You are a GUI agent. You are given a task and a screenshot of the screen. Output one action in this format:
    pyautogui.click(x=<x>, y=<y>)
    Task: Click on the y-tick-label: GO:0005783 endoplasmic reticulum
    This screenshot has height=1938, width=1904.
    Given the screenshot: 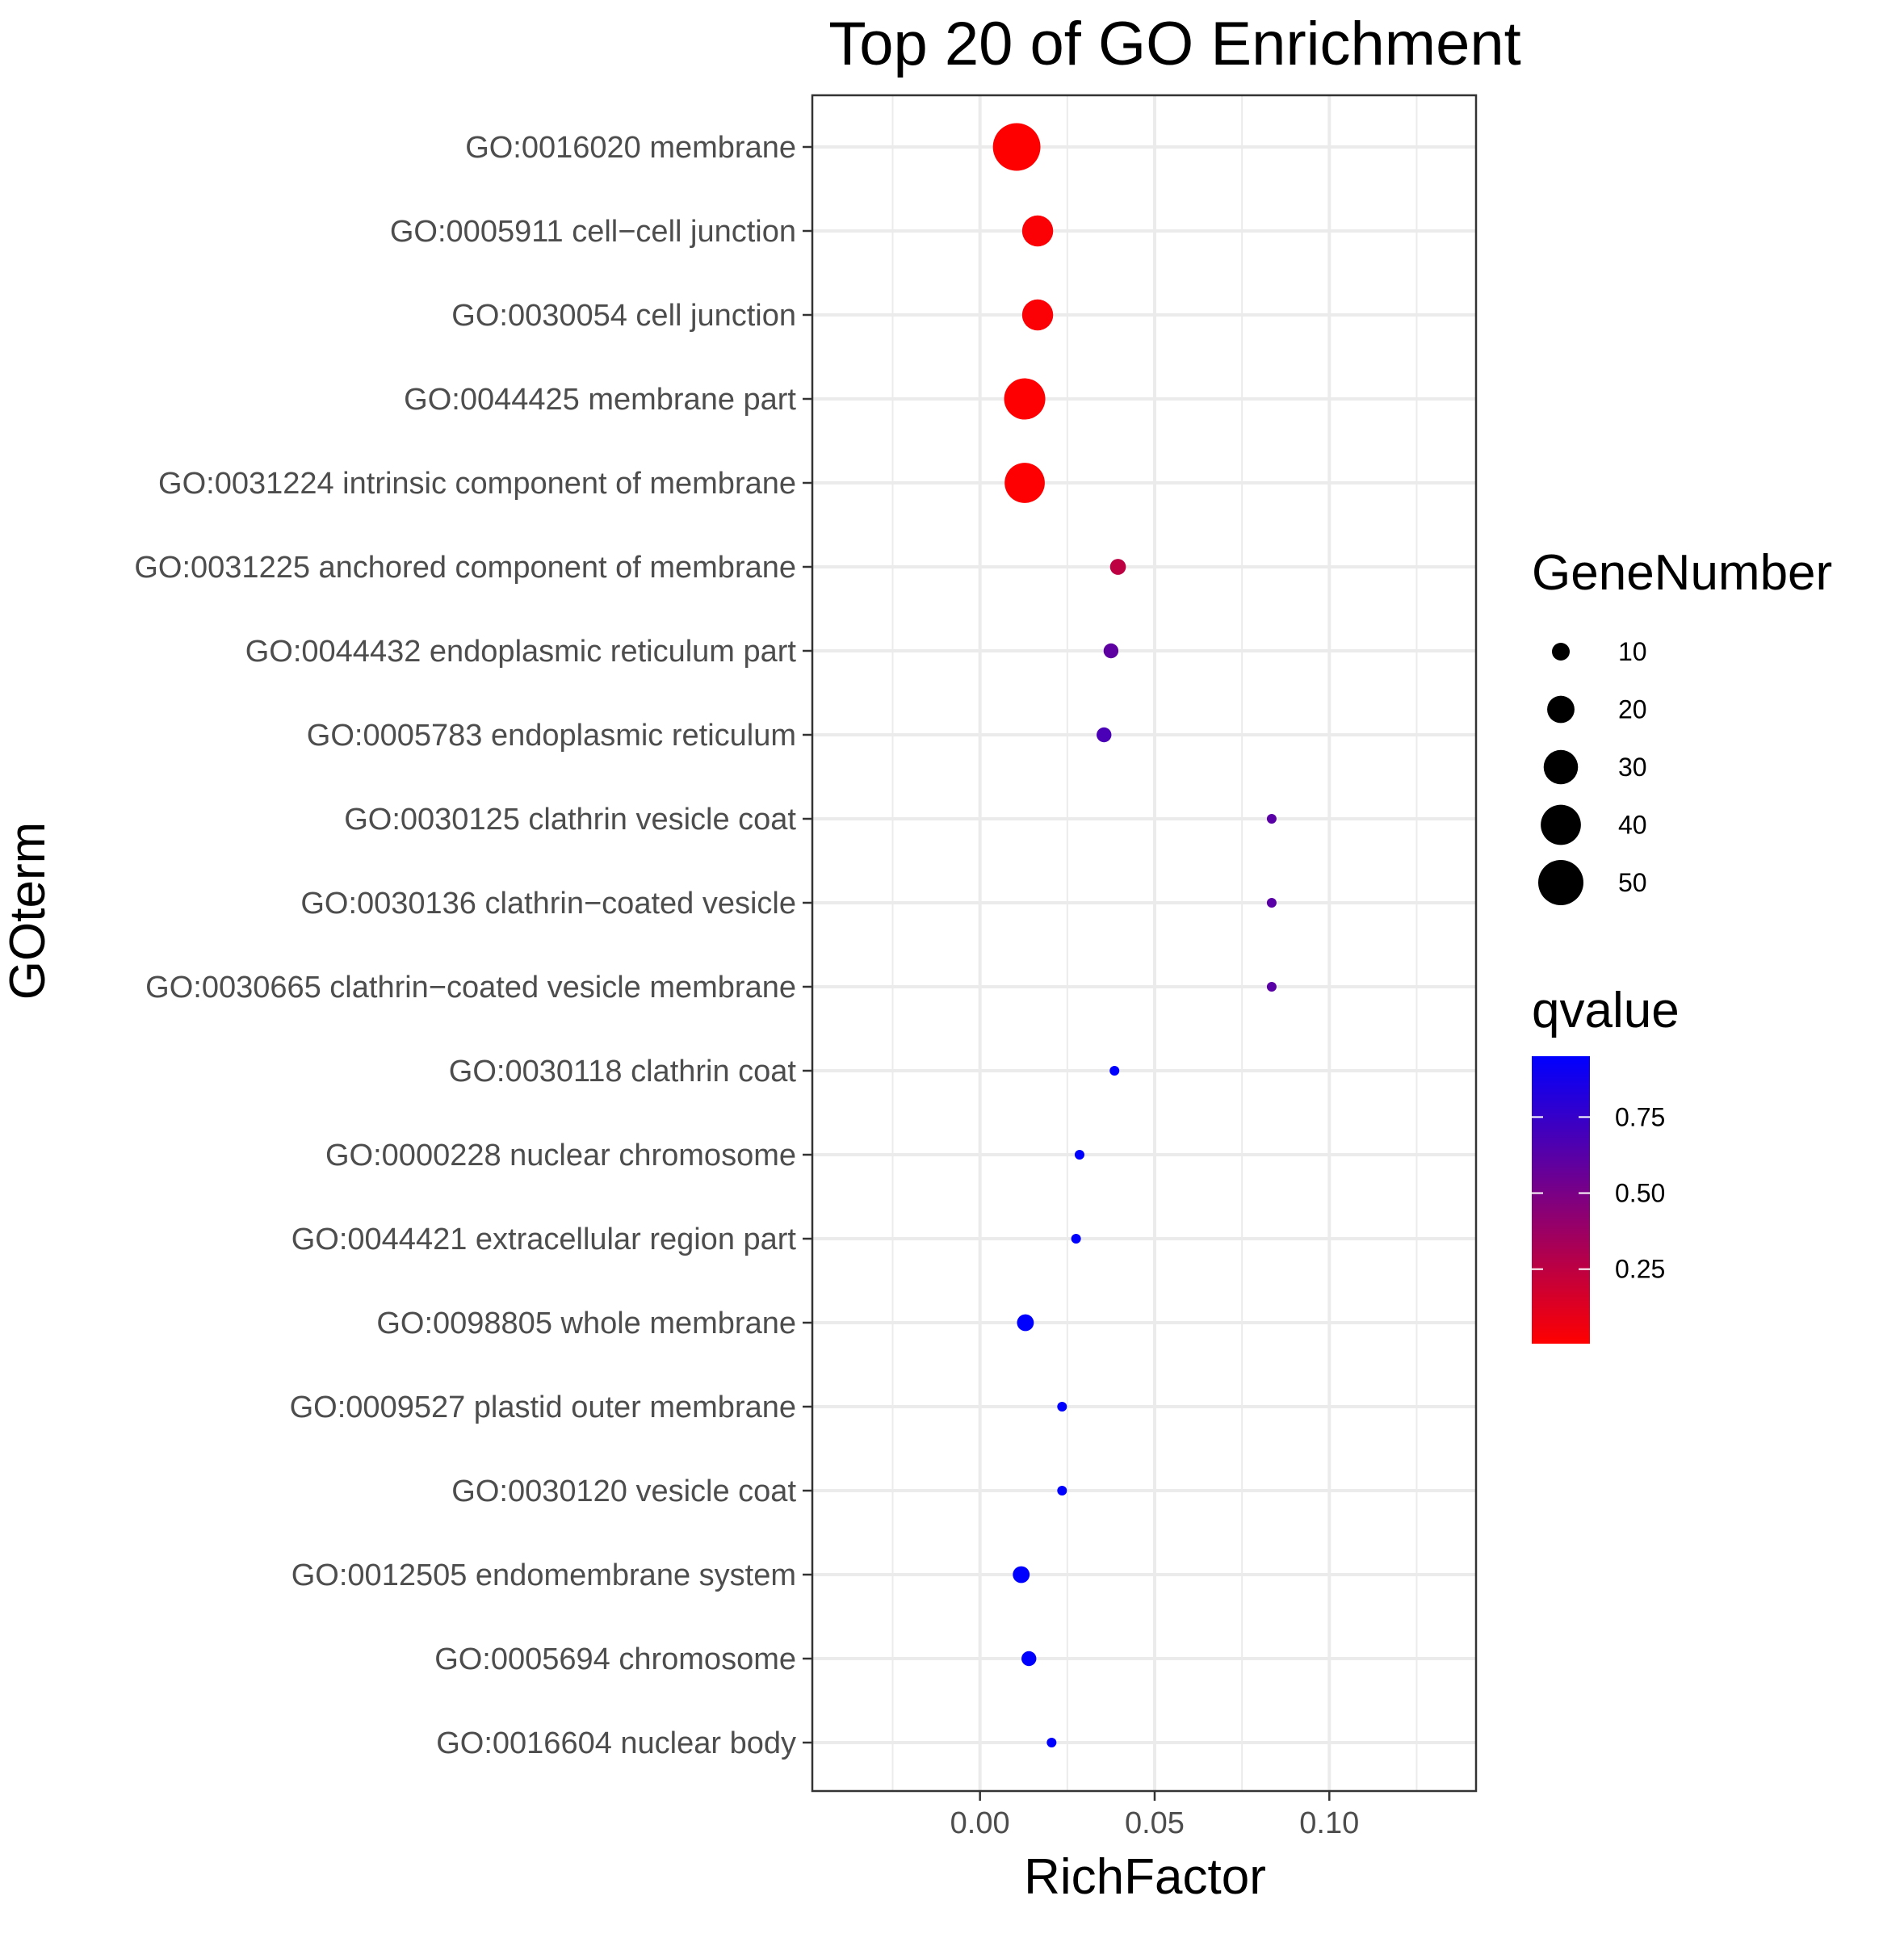 What is the action you would take?
    pyautogui.click(x=551, y=736)
    